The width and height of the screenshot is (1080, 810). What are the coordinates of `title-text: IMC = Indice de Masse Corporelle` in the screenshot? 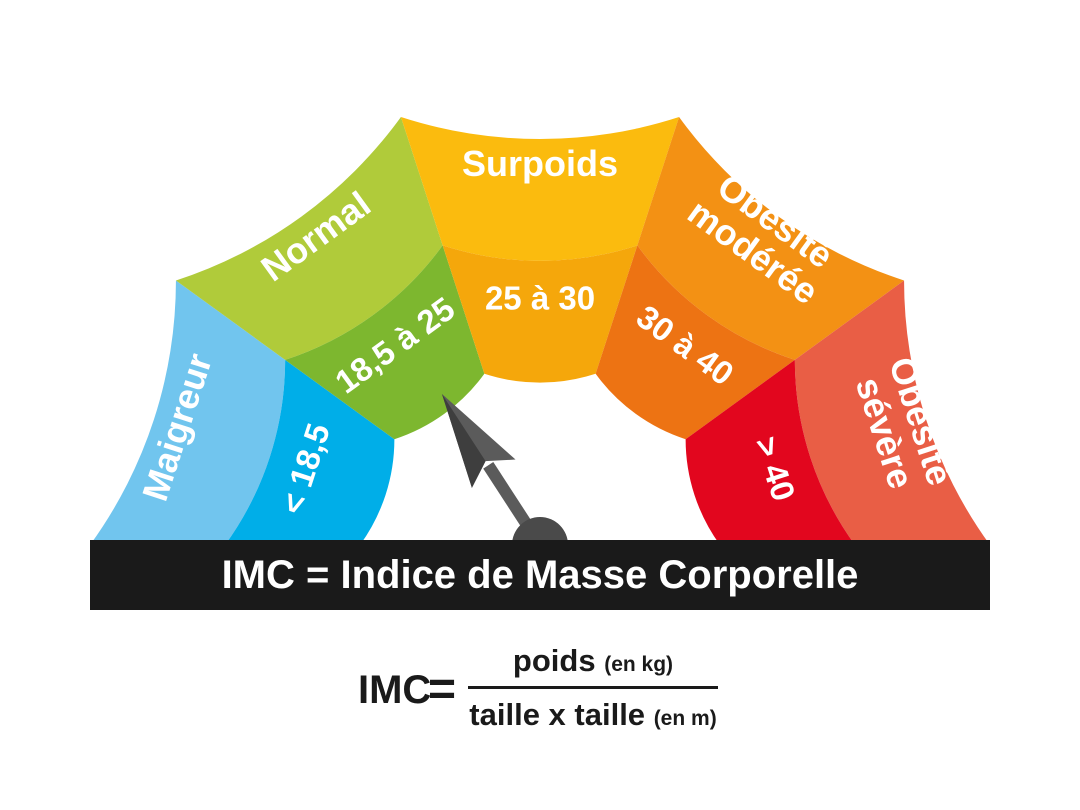 It's located at (540, 574).